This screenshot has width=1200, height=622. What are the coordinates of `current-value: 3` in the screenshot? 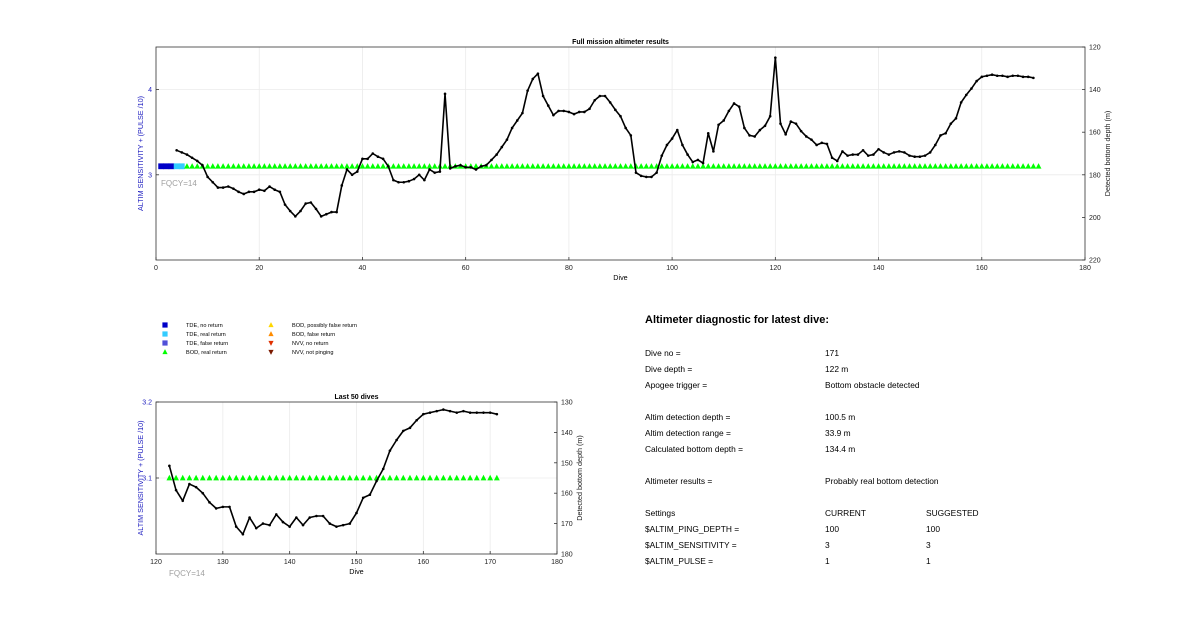 It's located at (827, 545).